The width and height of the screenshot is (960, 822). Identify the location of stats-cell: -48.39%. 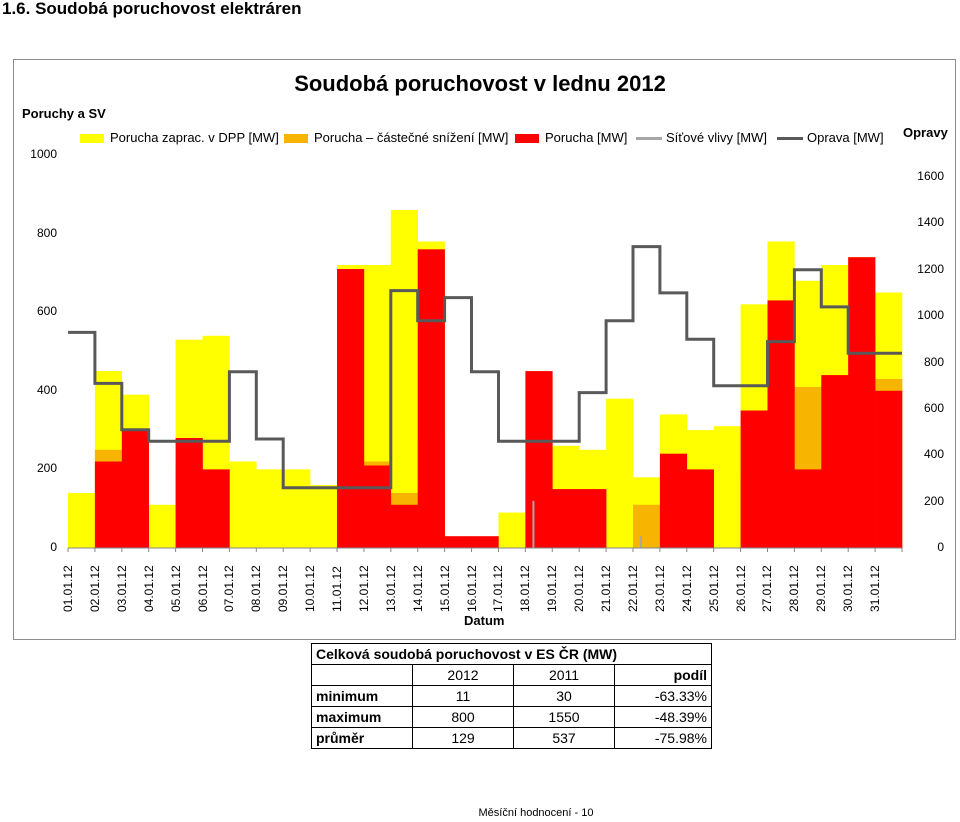
(663, 717).